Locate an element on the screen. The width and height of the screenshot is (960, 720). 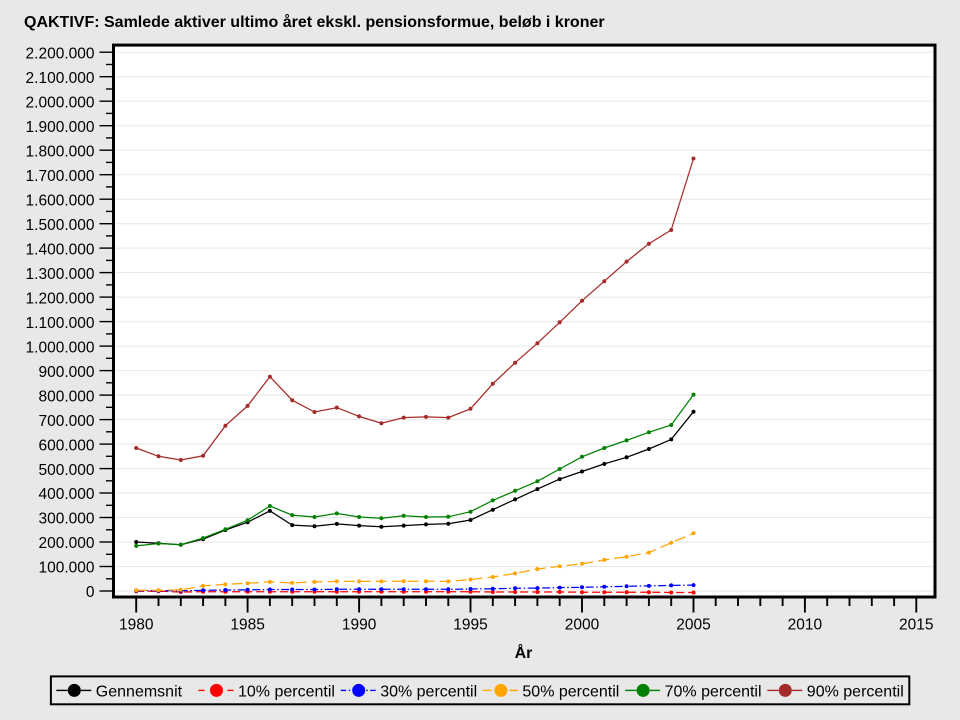
svg-text: 1995 is located at coordinates (470, 625).